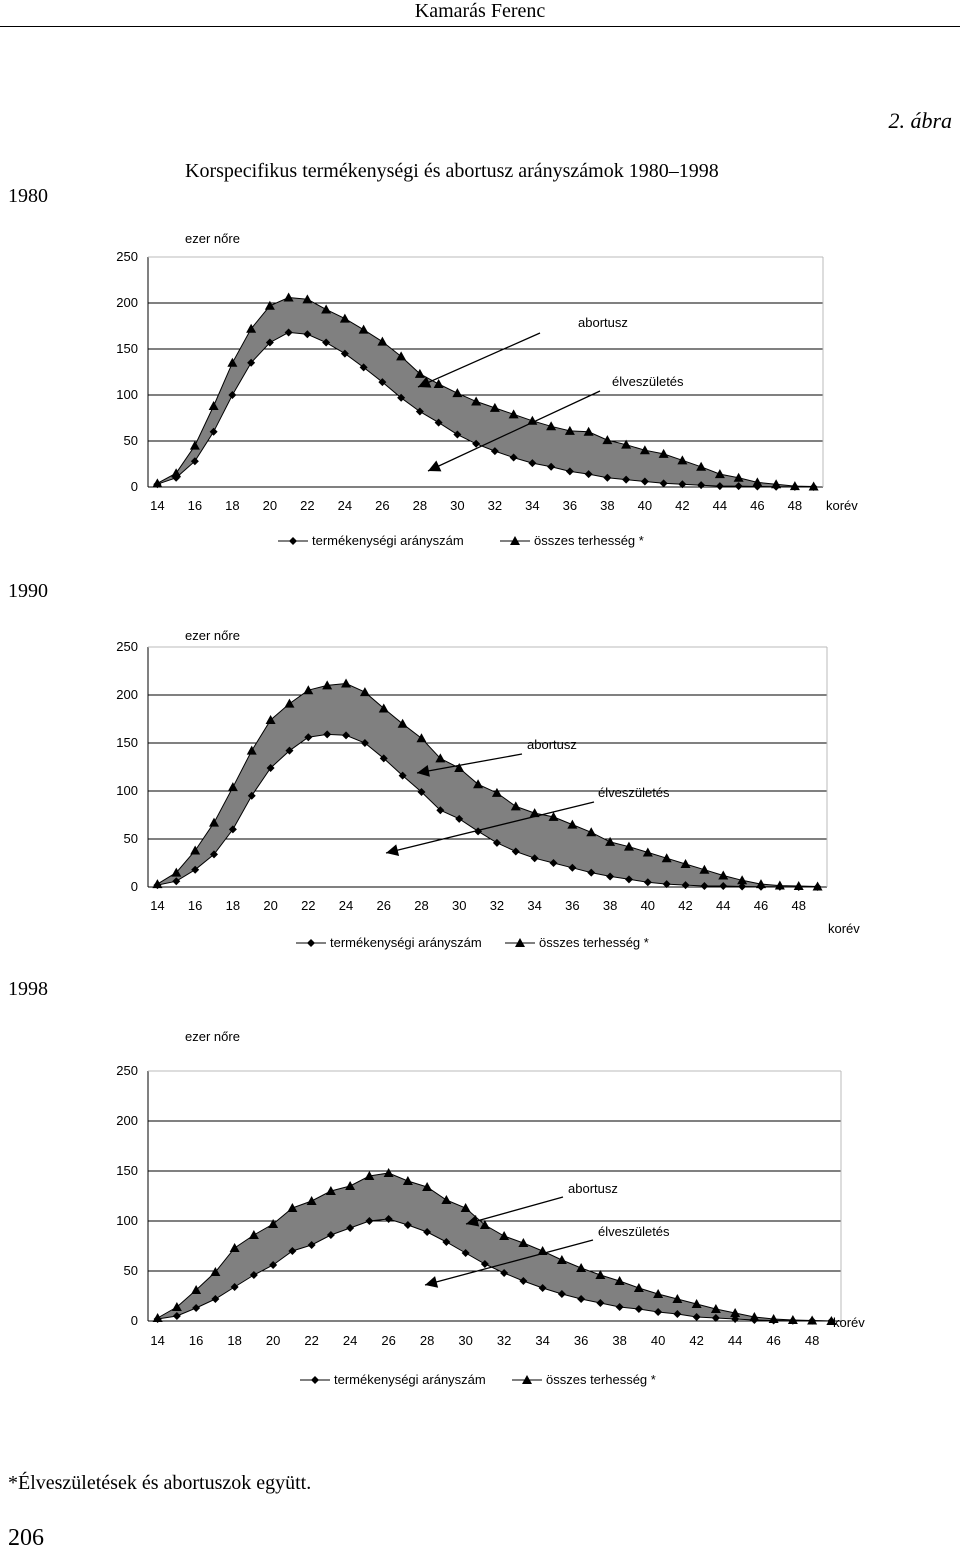 The height and width of the screenshot is (1553, 960). What do you see at coordinates (480, 13) in the screenshot?
I see `page-header: Kamarás Ferenc` at bounding box center [480, 13].